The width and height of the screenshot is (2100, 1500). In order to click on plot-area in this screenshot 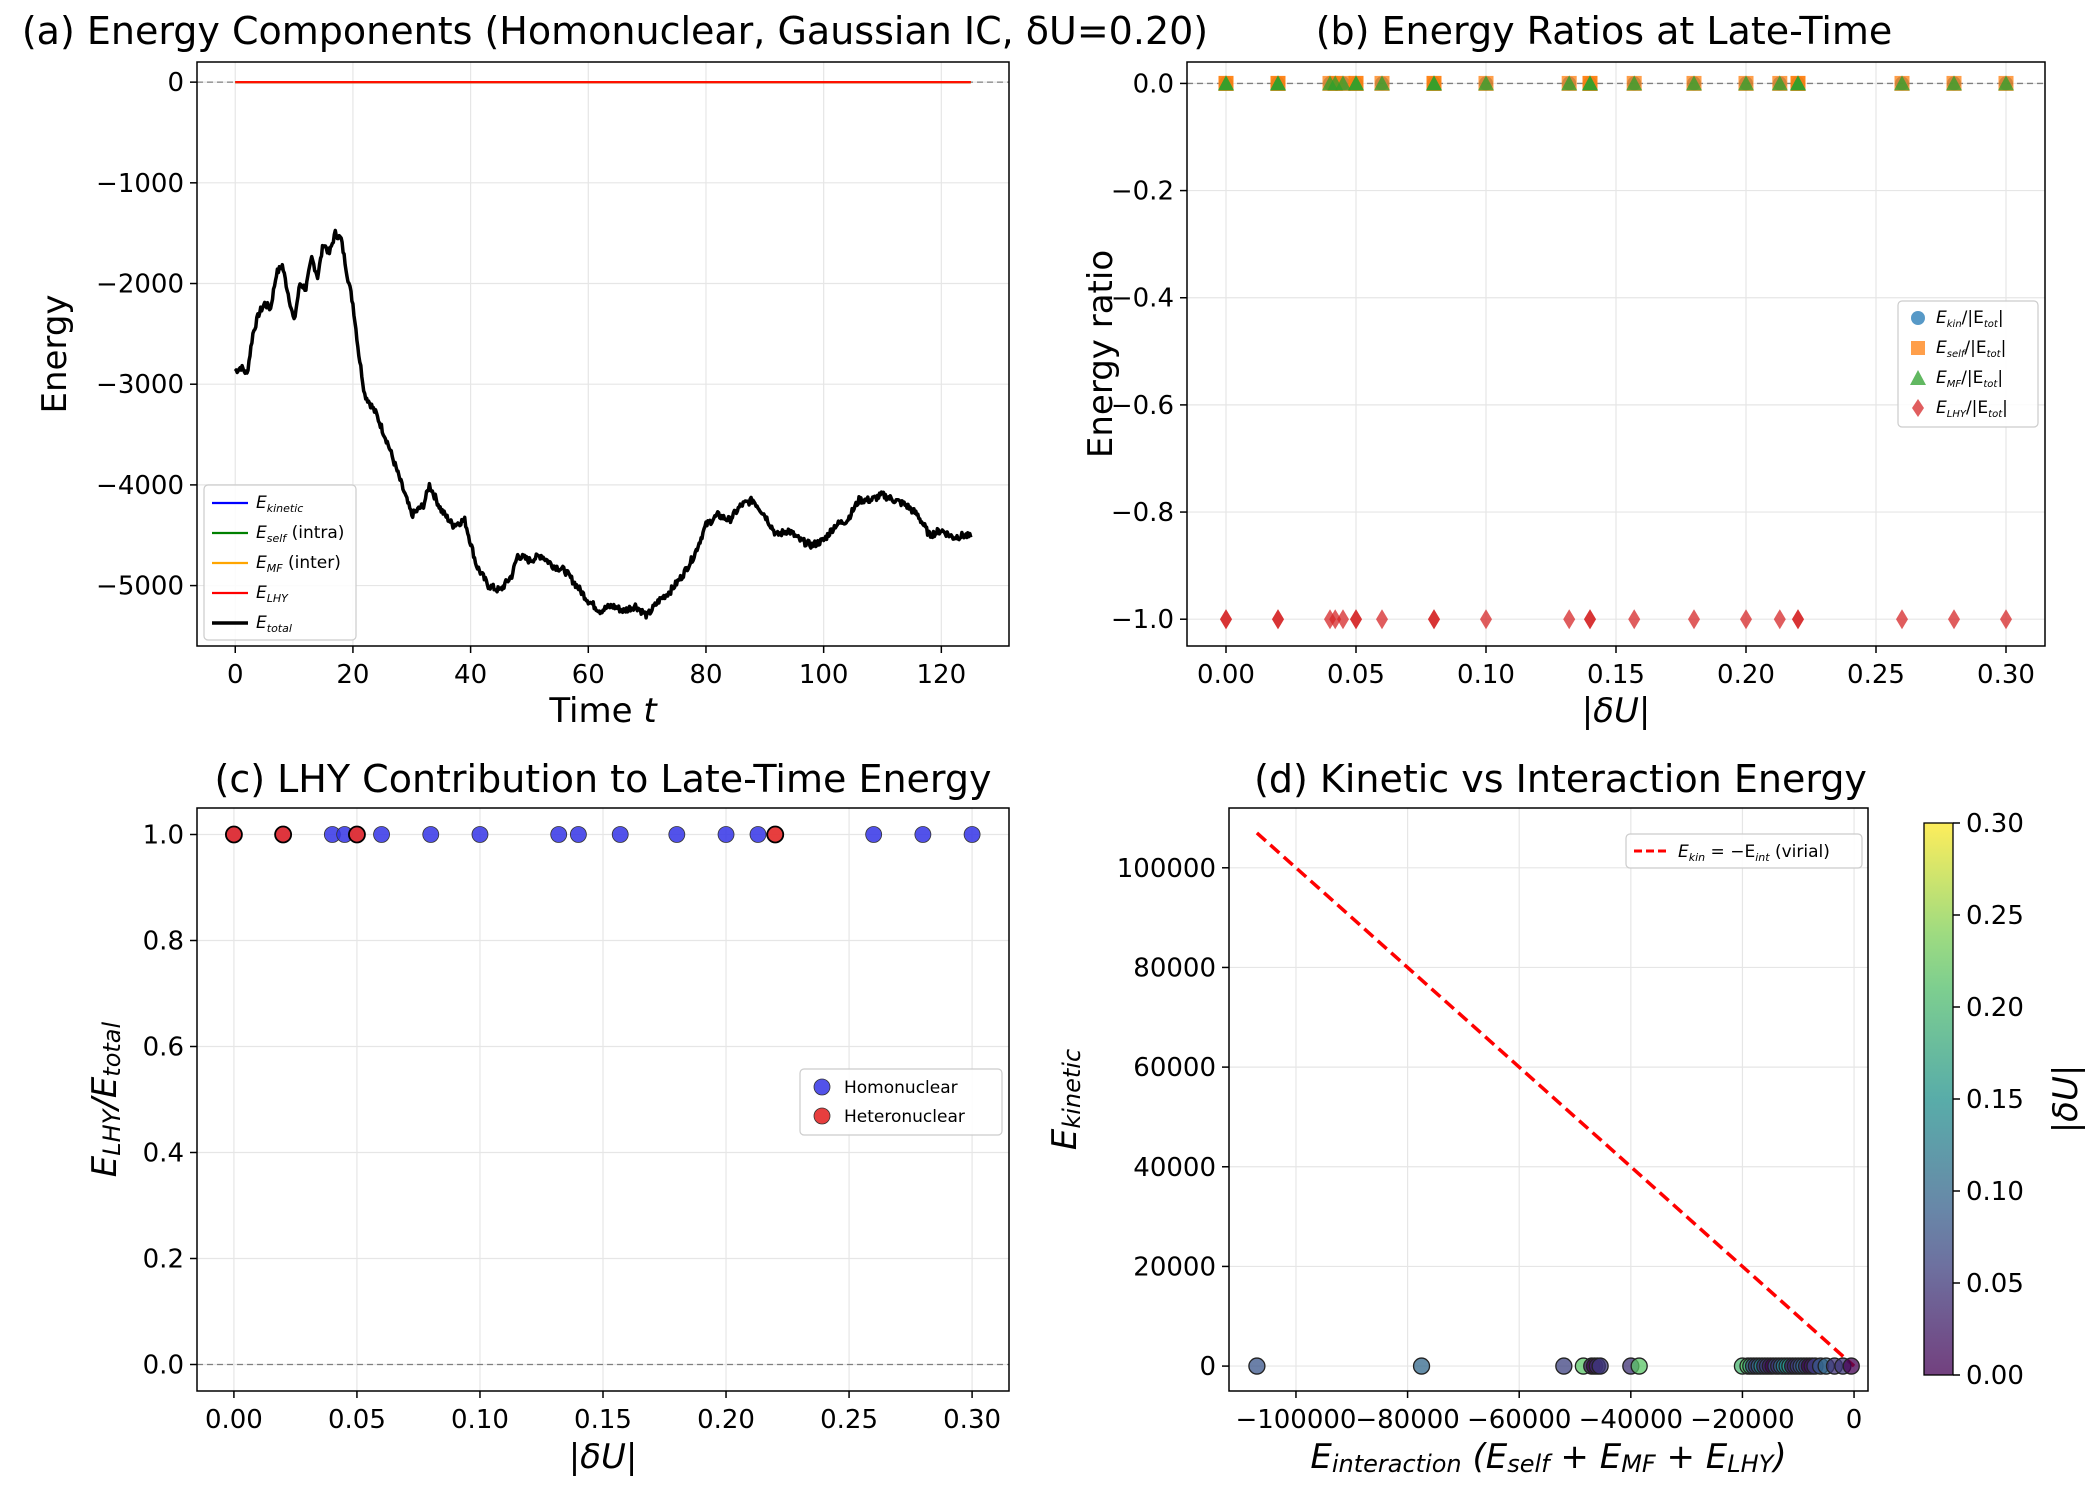, I will do `click(1548, 1099)`.